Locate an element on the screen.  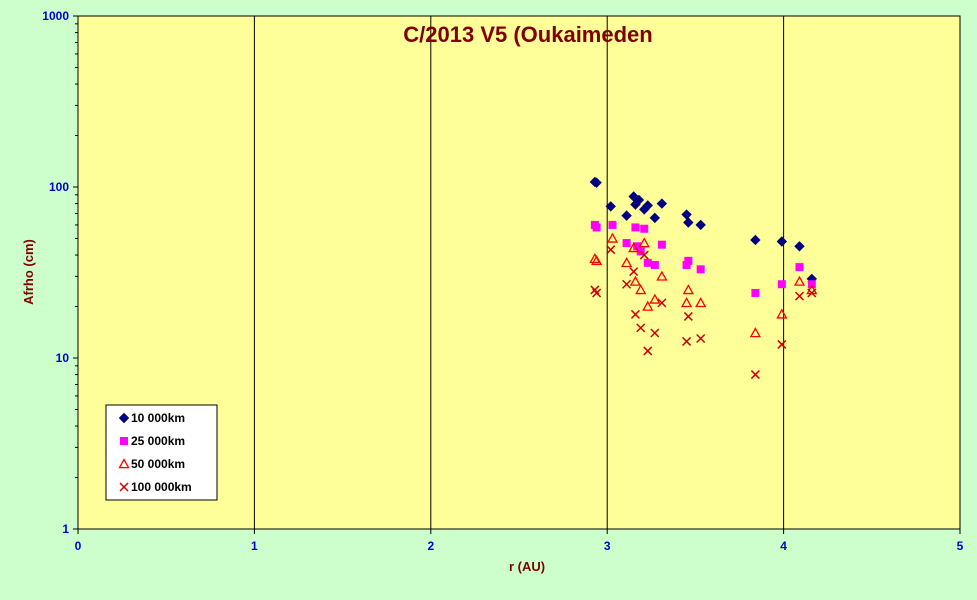
chart-title: C/2013 V5 (Oukaimeden is located at coordinates (527, 34).